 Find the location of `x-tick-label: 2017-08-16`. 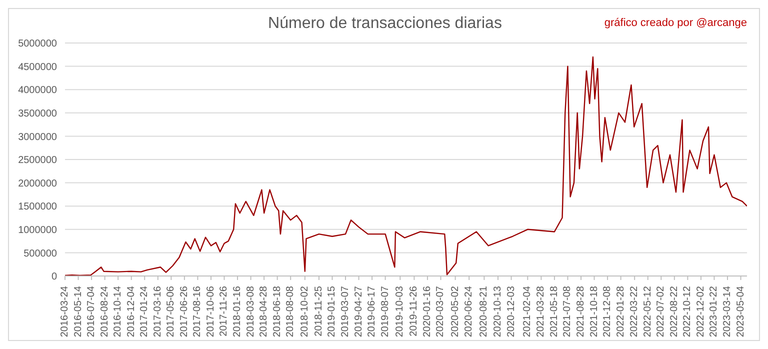

x-tick-label: 2017-08-16 is located at coordinates (198, 312).